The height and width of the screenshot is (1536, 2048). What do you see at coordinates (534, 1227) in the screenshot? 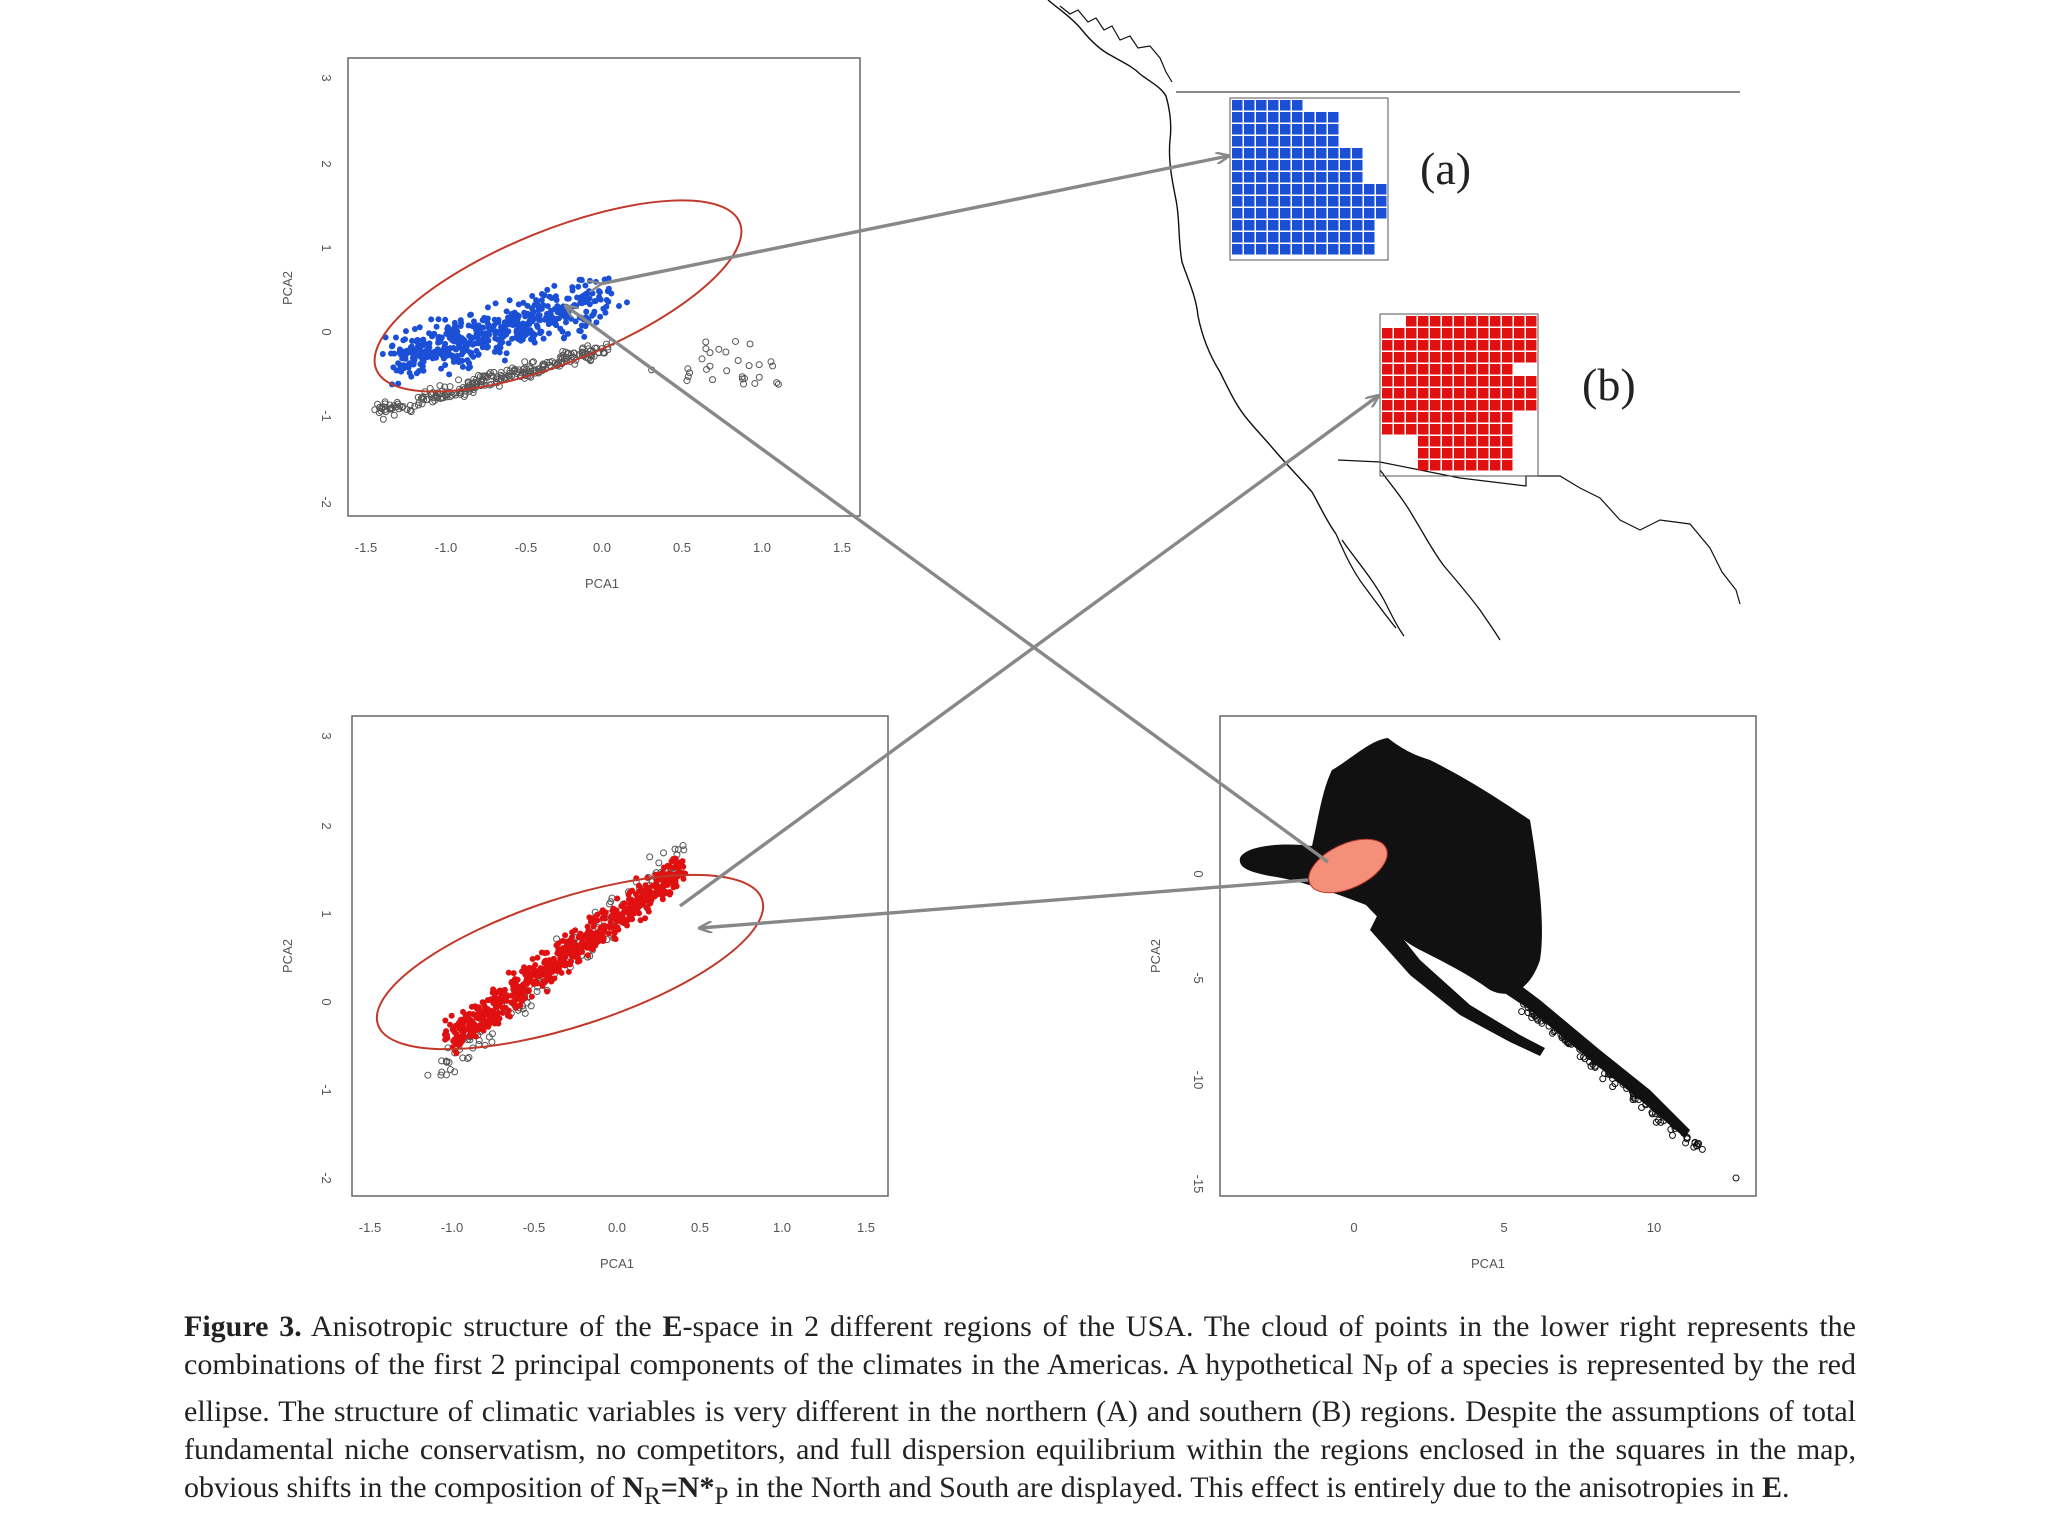
I see `x-tick-label: -0.5` at bounding box center [534, 1227].